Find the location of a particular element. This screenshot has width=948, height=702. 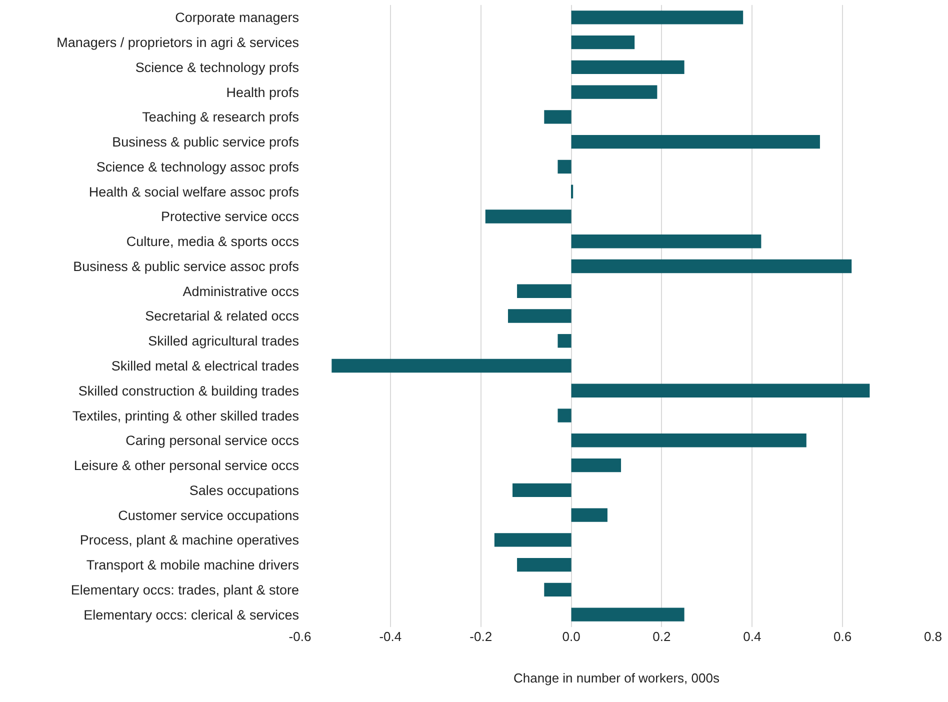

y-tick-label: Skilled agricultural trades is located at coordinates (224, 341).